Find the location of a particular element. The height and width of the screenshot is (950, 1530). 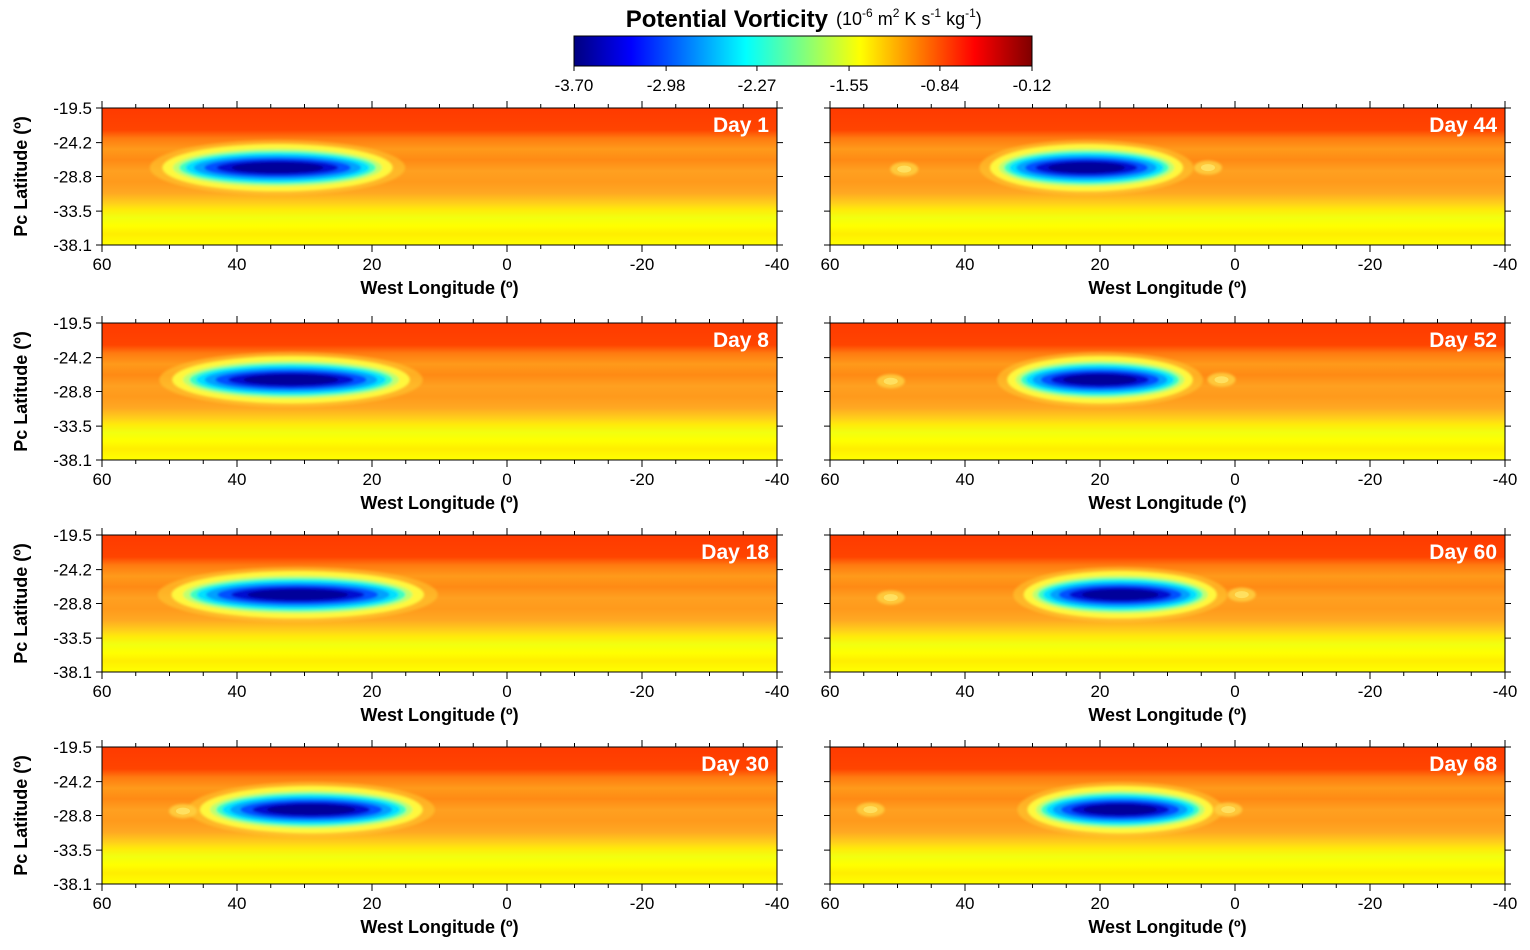

colorbar-ticks: -3.70 -2.98 -2.27 -1.55 -0.84 -0.12 is located at coordinates (803, 80).